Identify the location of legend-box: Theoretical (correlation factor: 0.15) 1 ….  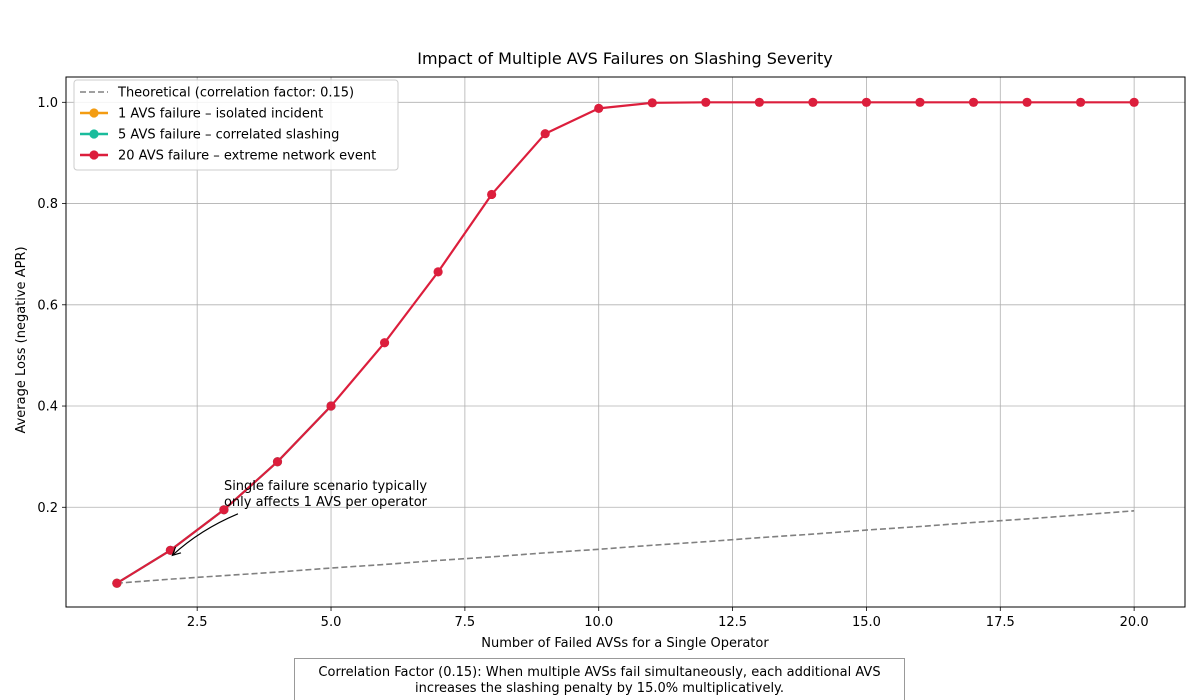
(236, 125).